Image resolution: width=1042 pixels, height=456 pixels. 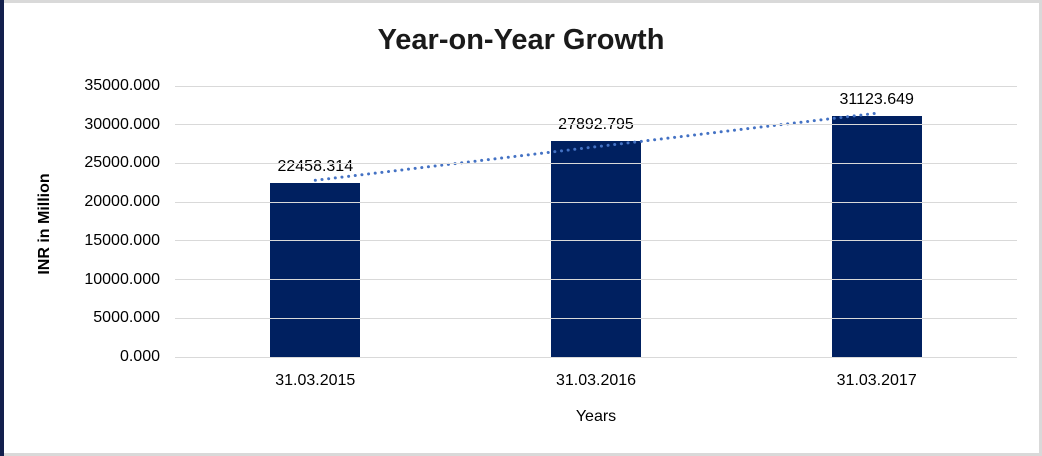 I want to click on y-axis-title: INR in Million, so click(x=44, y=224).